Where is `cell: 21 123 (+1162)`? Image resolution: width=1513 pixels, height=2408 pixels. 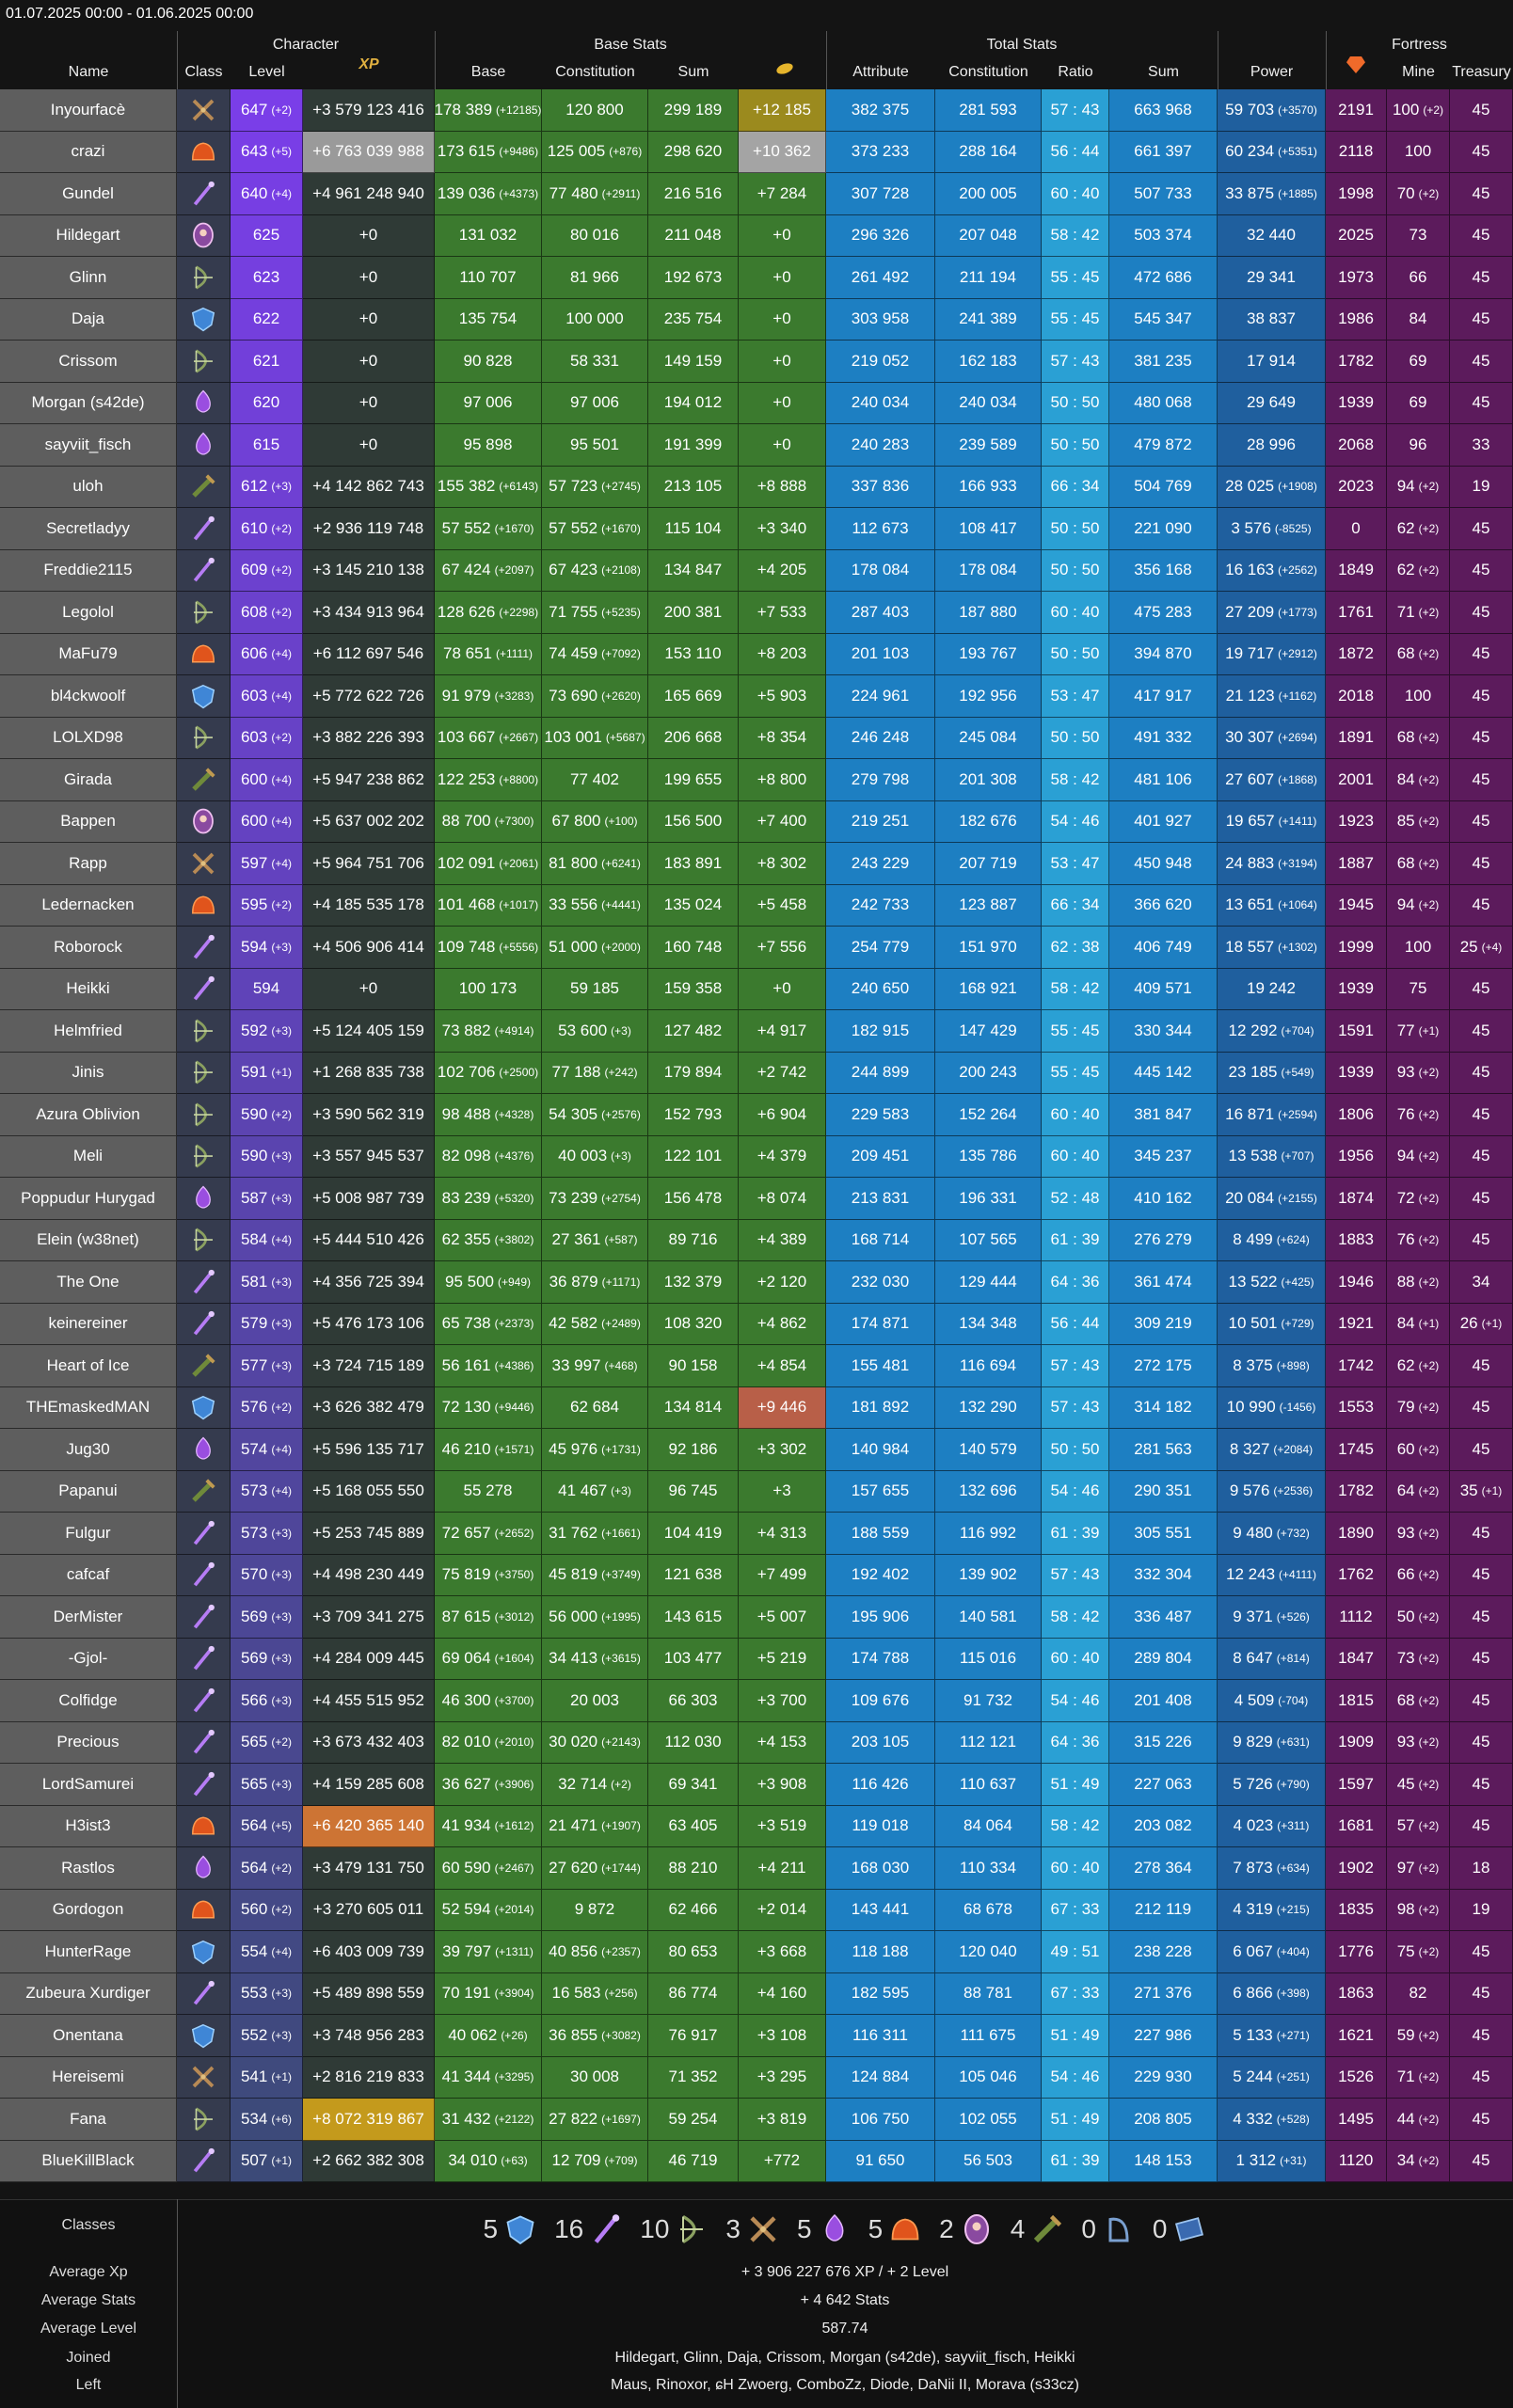 cell: 21 123 (+1162) is located at coordinates (1272, 696).